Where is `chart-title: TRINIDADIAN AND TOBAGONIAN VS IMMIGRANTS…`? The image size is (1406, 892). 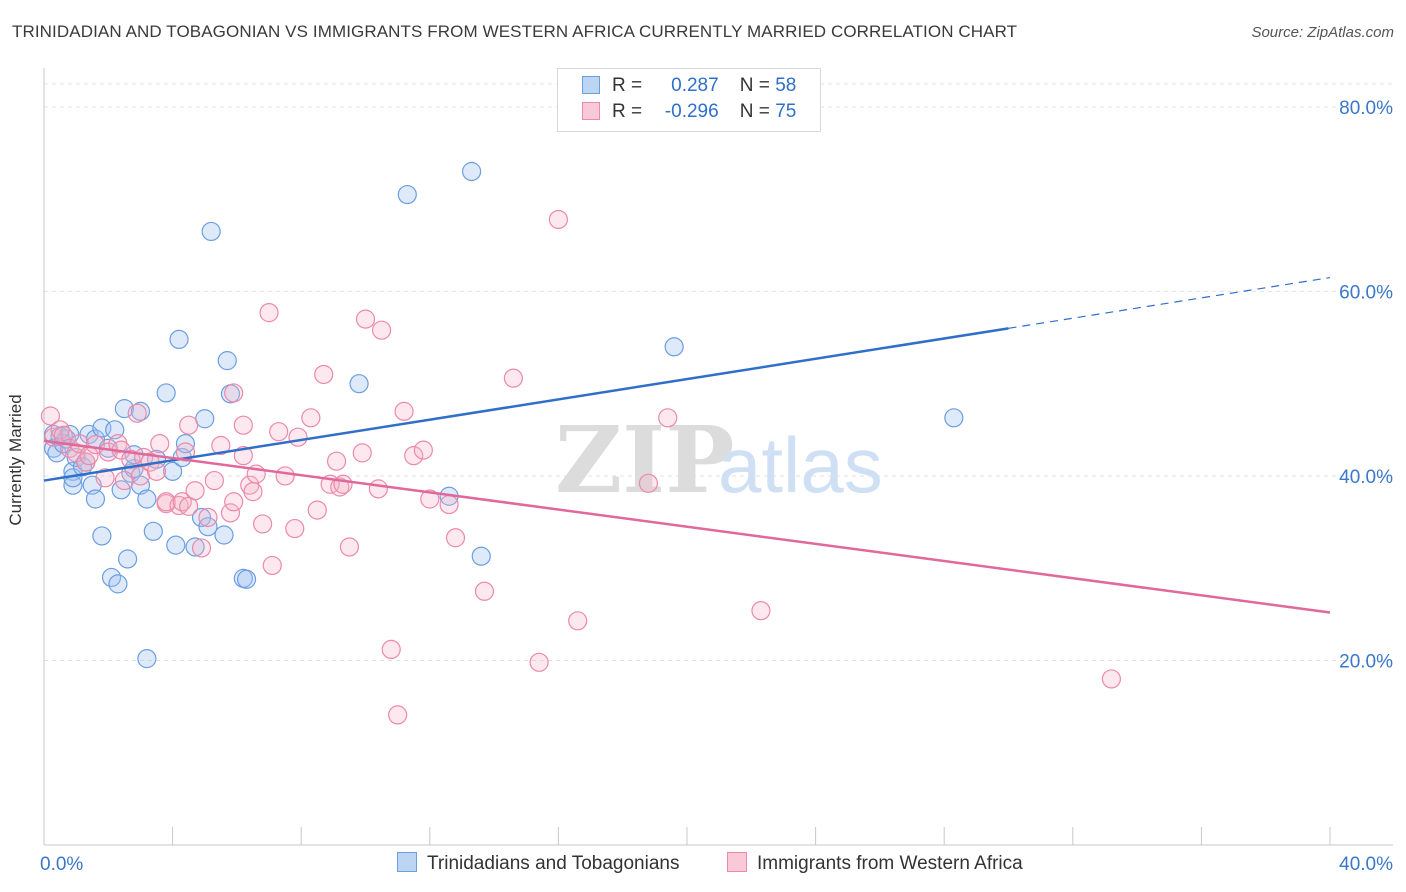
chart-title: TRINIDADIAN AND TOBAGONIAN VS IMMIGRANTS… is located at coordinates (515, 31).